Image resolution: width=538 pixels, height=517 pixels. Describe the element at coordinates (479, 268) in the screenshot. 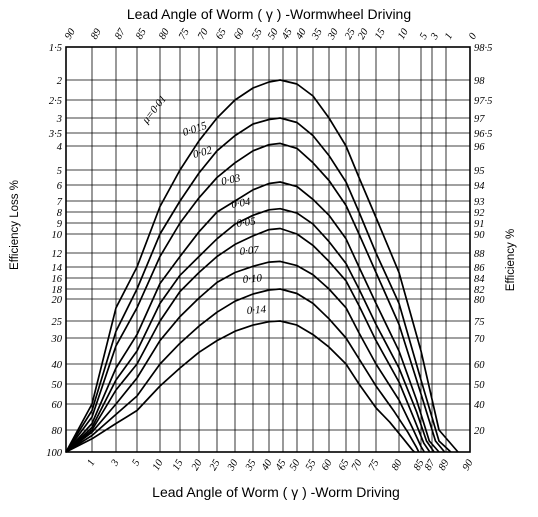

I see `y-right-tick-label: 86` at that location.